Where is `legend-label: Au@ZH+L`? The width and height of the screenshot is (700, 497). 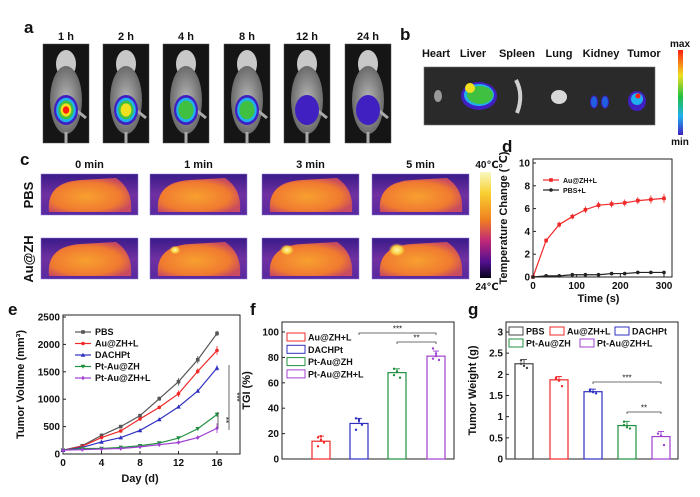 legend-label: Au@ZH+L is located at coordinates (589, 332).